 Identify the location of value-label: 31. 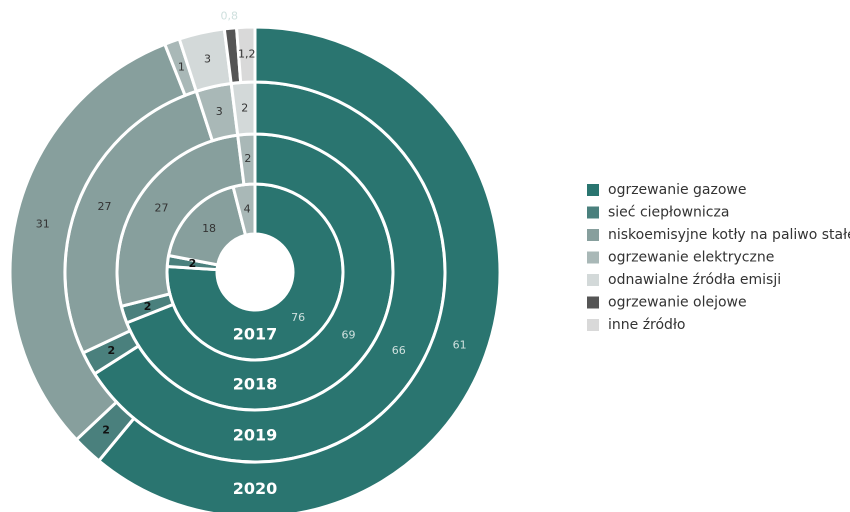
(43, 224).